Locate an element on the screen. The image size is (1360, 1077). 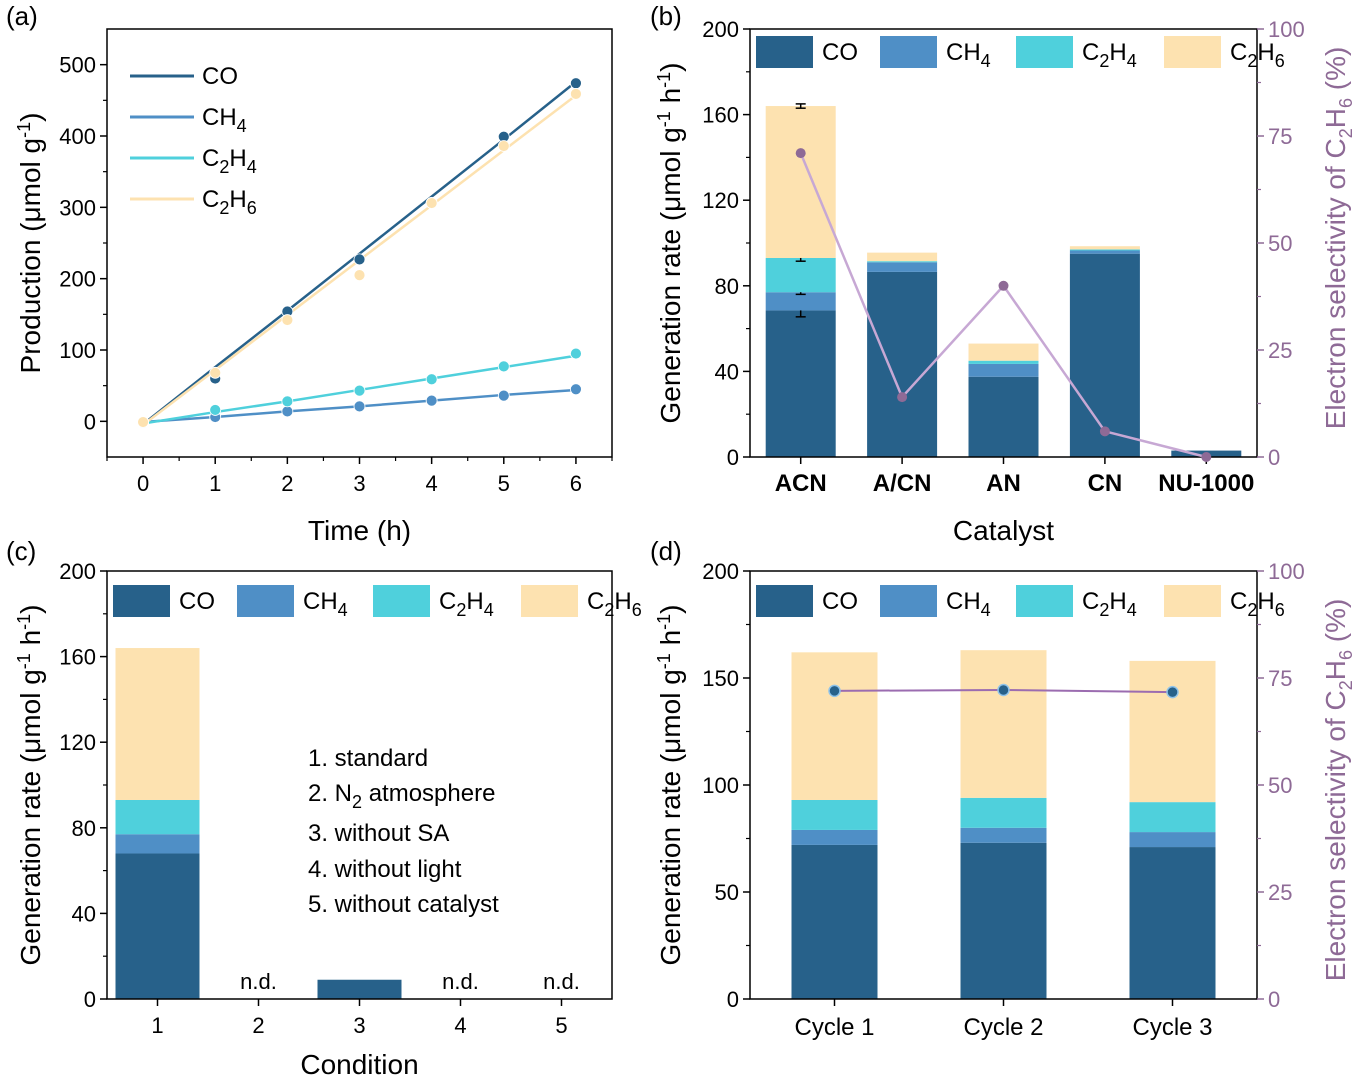
panel-c-ytick-label: 40 is located at coordinates (84, 913).